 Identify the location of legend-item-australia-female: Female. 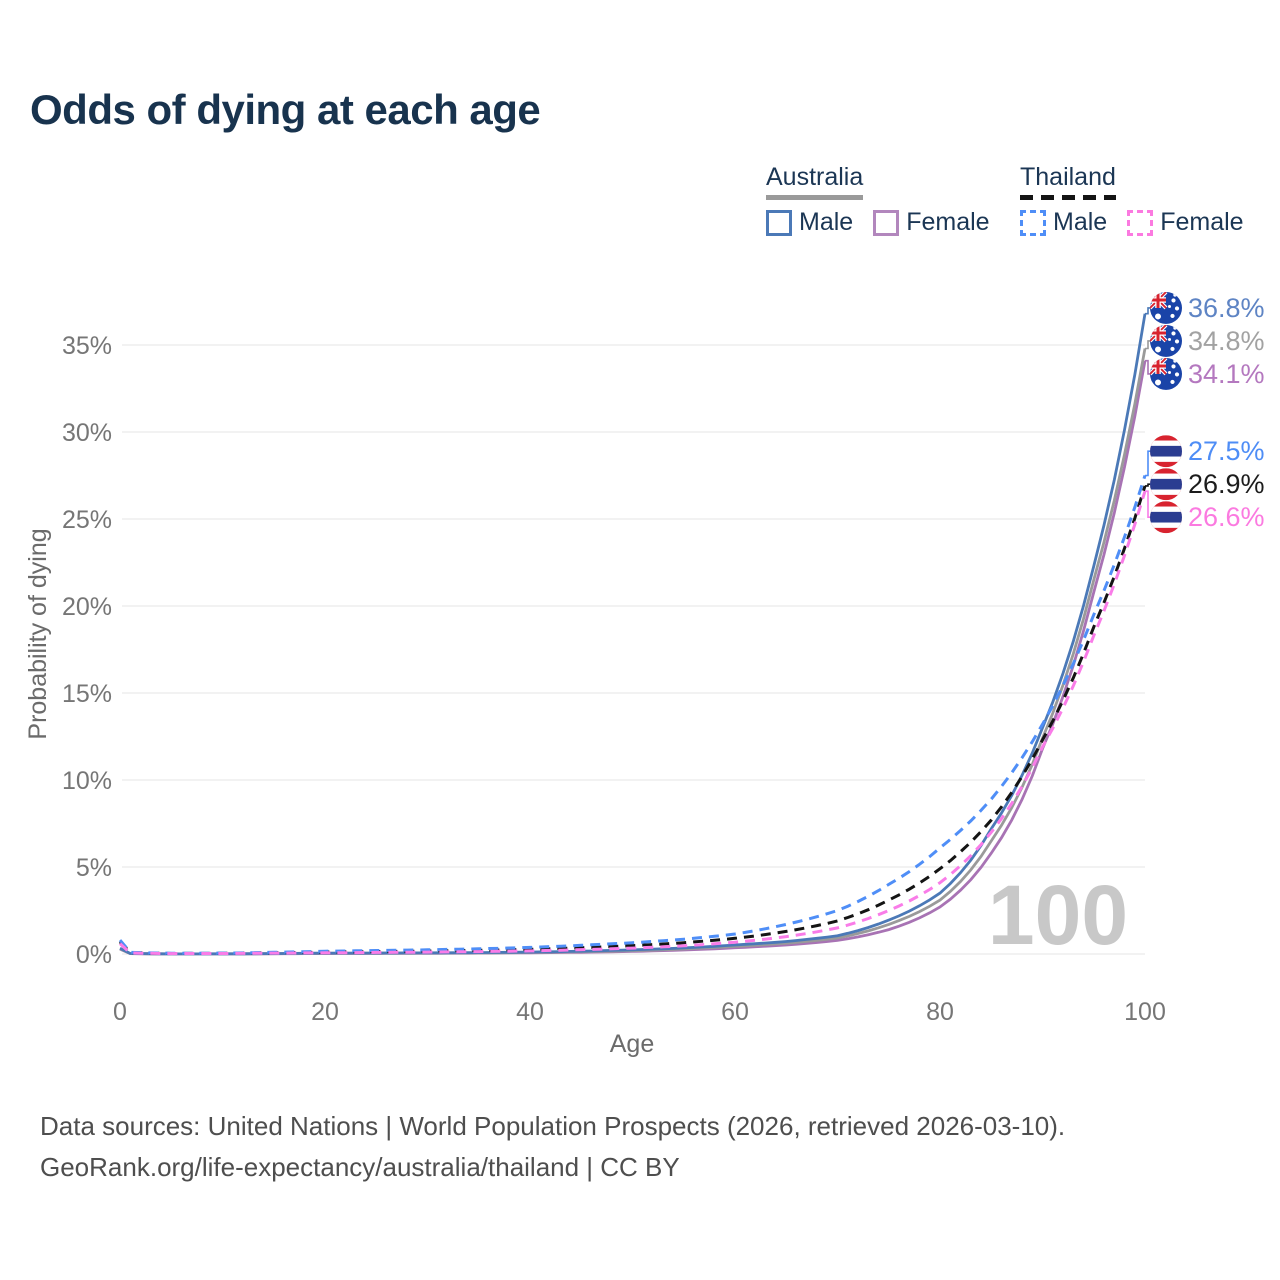
(931, 222).